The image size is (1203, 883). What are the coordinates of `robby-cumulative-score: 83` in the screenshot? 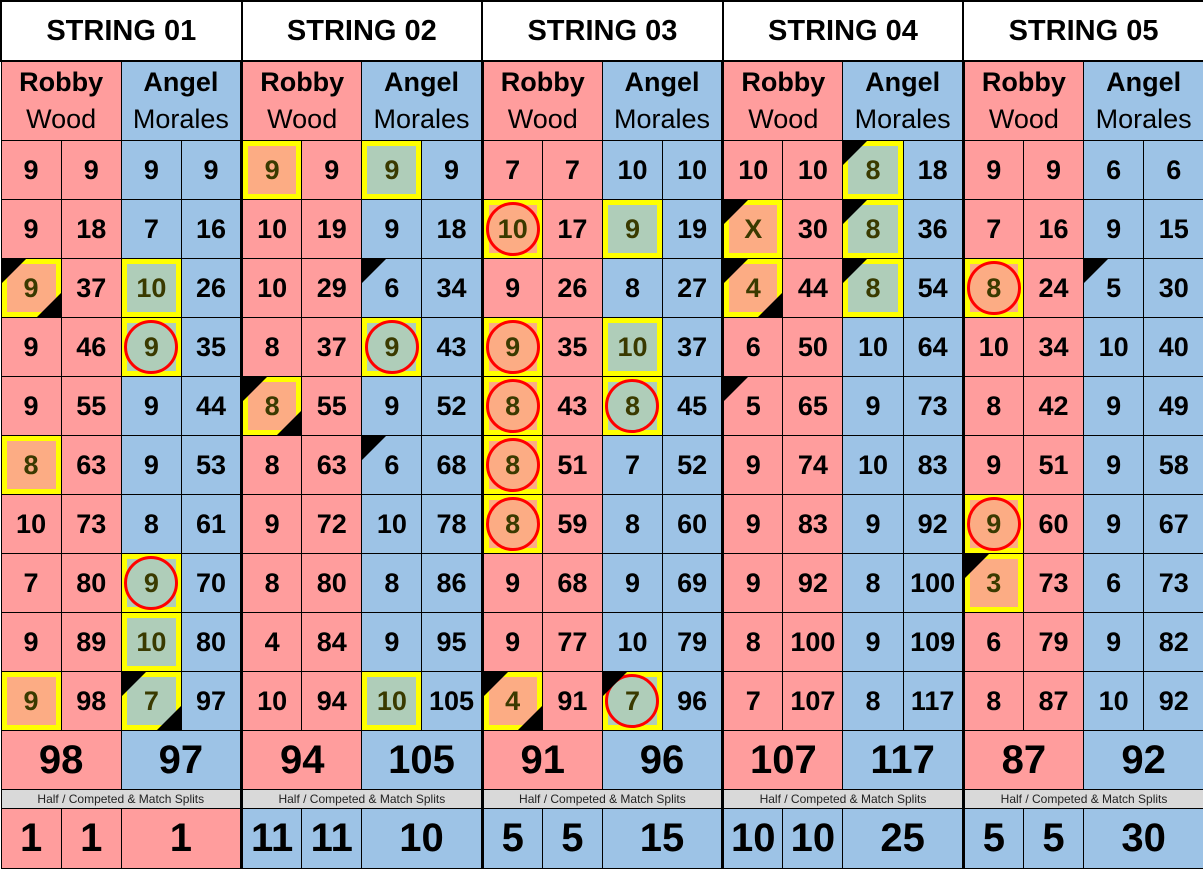 It's located at (813, 524).